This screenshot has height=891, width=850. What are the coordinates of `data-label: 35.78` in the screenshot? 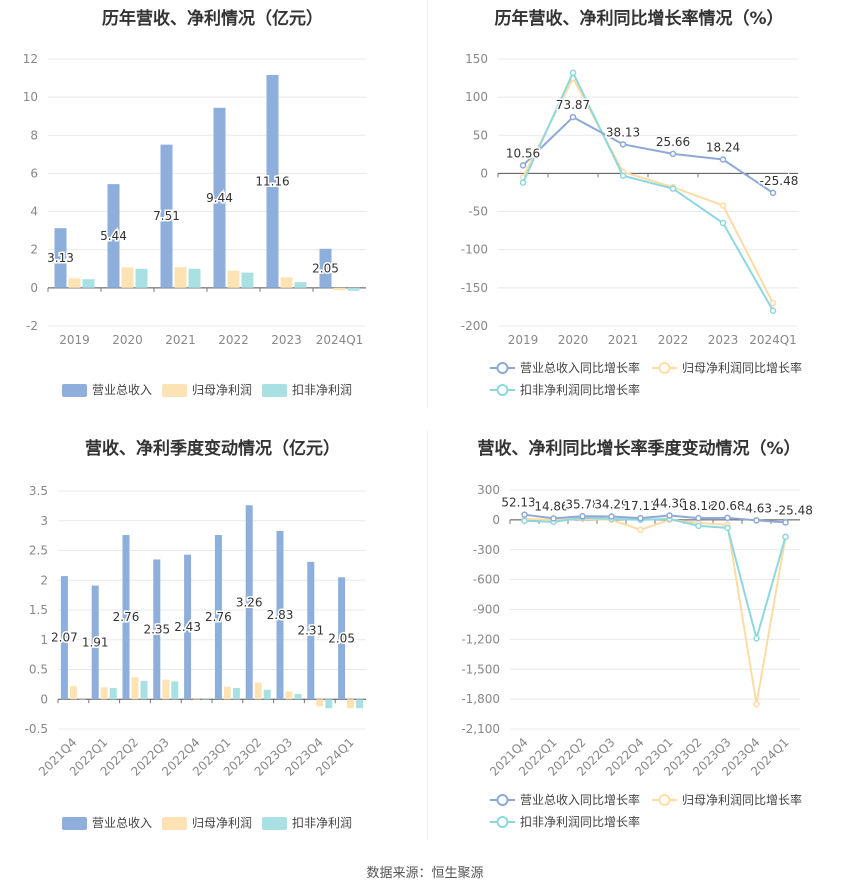 It's located at (582, 504).